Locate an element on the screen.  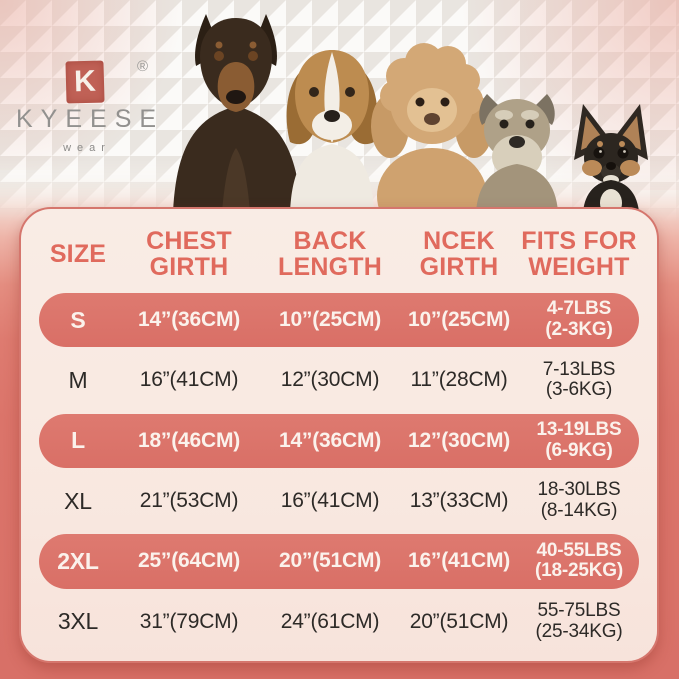
back-length-cell: 20”(51CM) is located at coordinates (330, 561).